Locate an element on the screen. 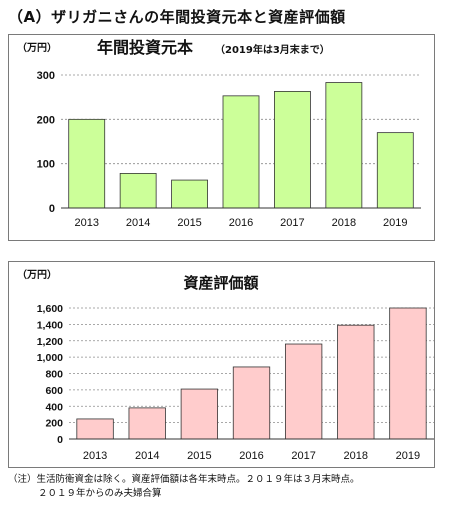 The height and width of the screenshot is (515, 450). y-tick-label: 600 is located at coordinates (54, 391).